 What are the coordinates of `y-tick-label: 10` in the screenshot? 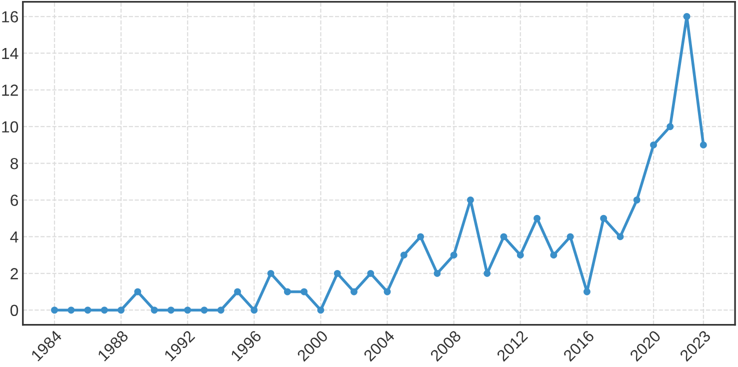 It's located at (10, 127).